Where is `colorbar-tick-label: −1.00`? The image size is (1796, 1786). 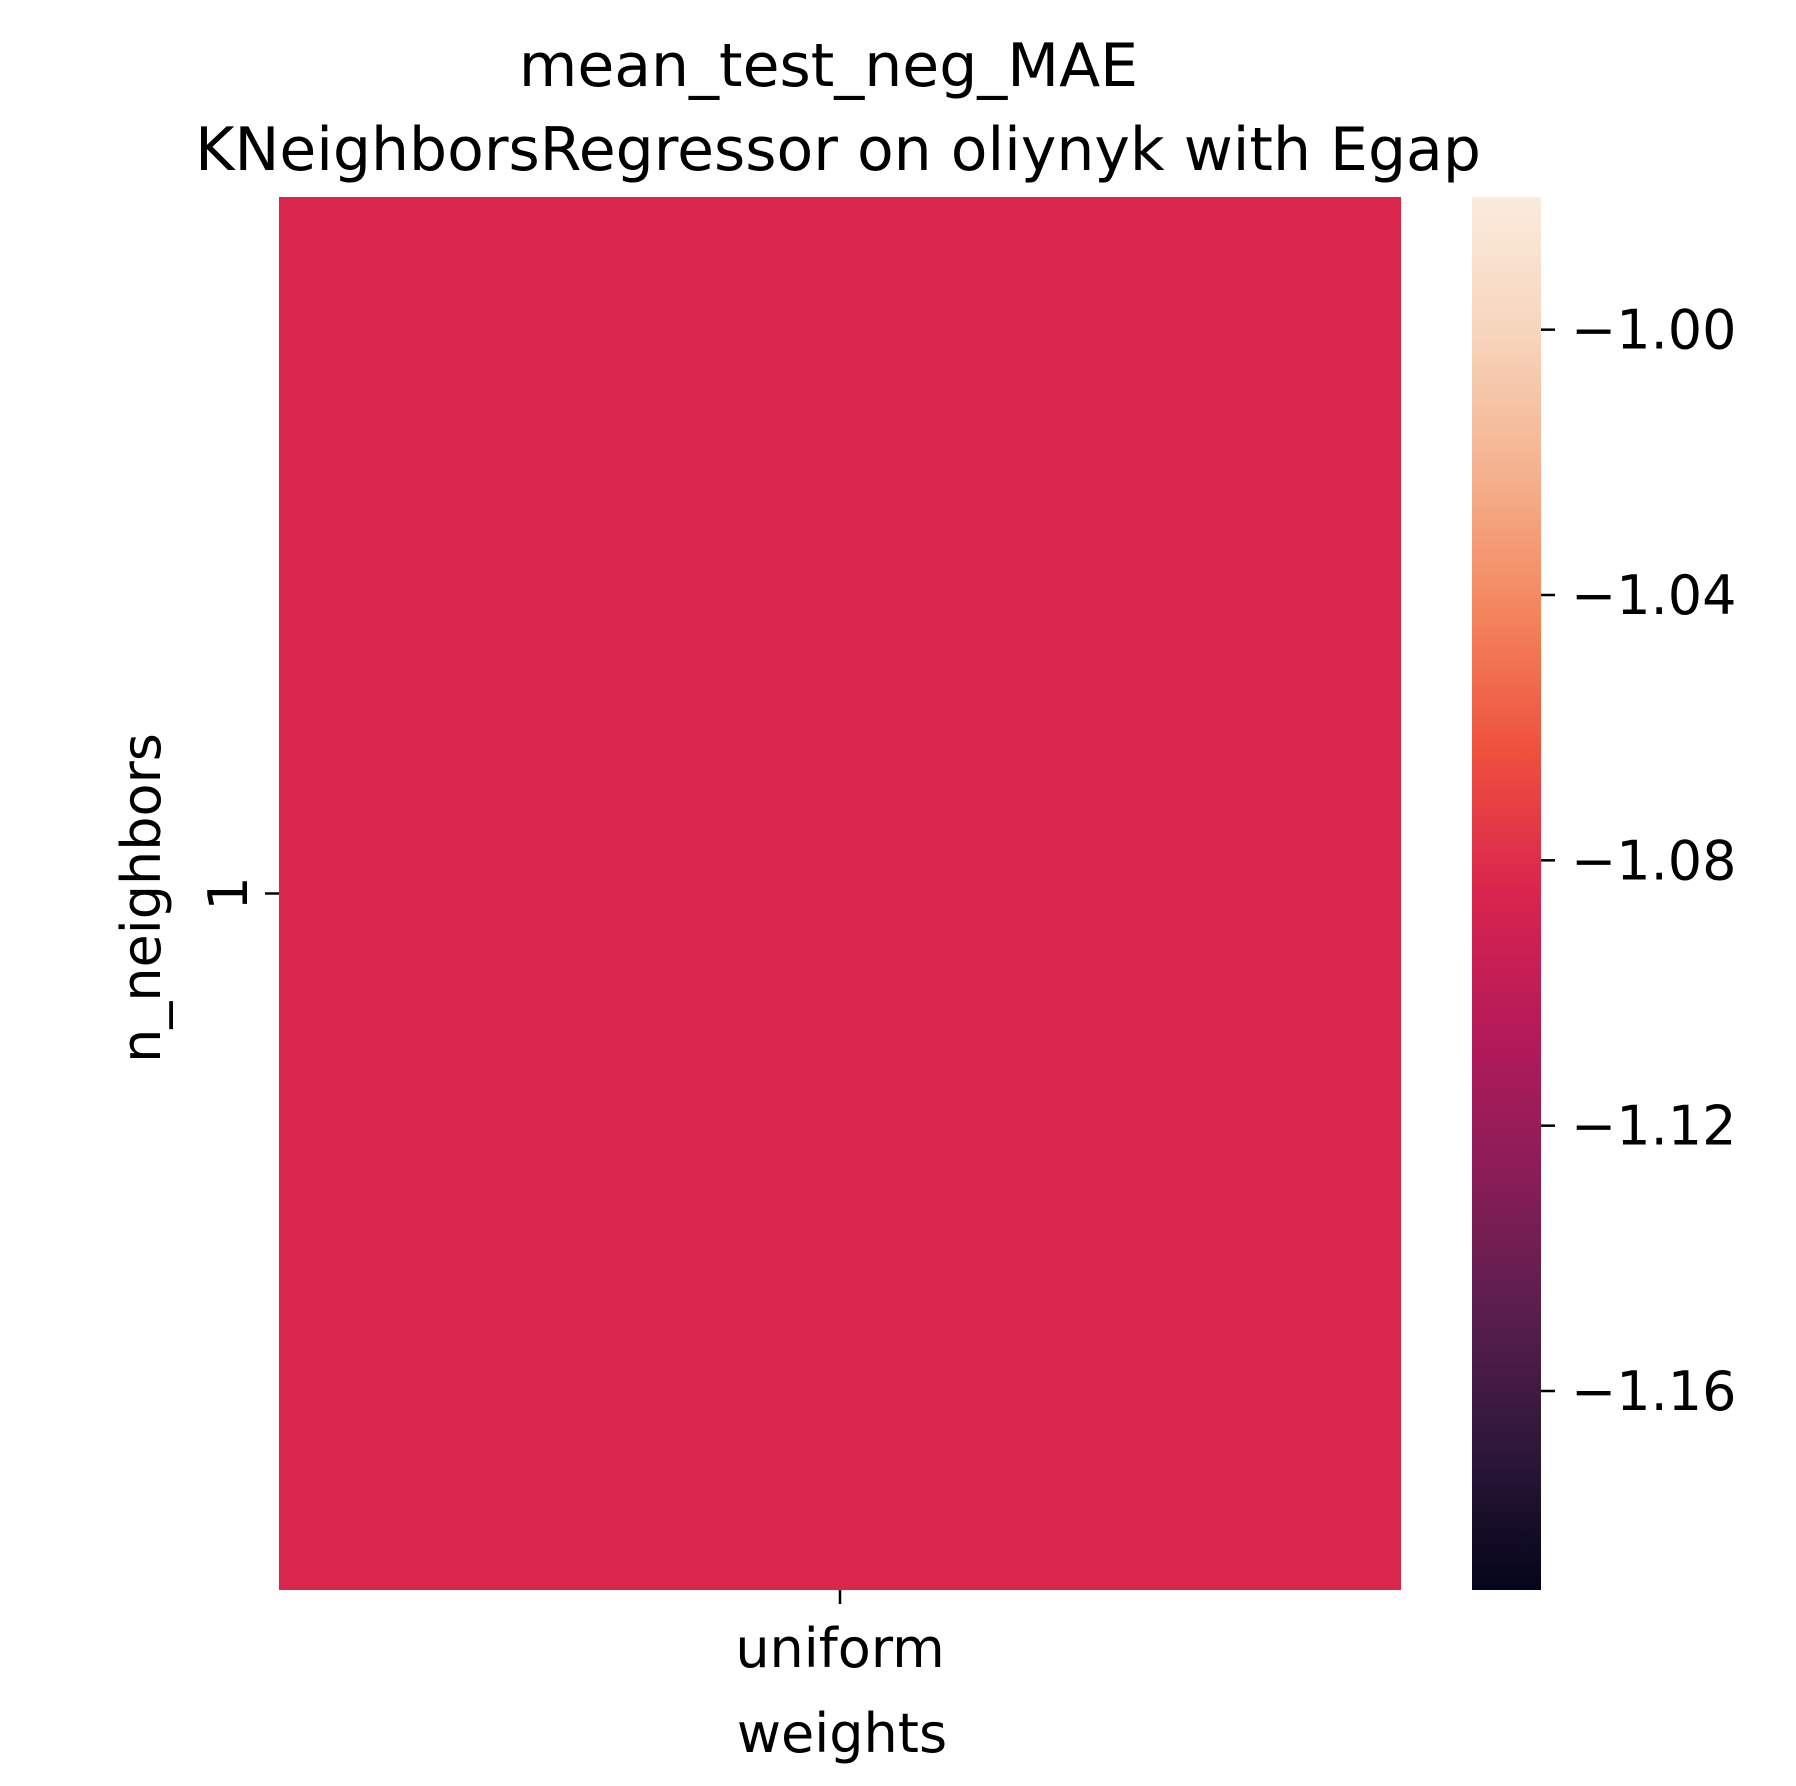
colorbar-tick-label: −1.00 is located at coordinates (1653, 330).